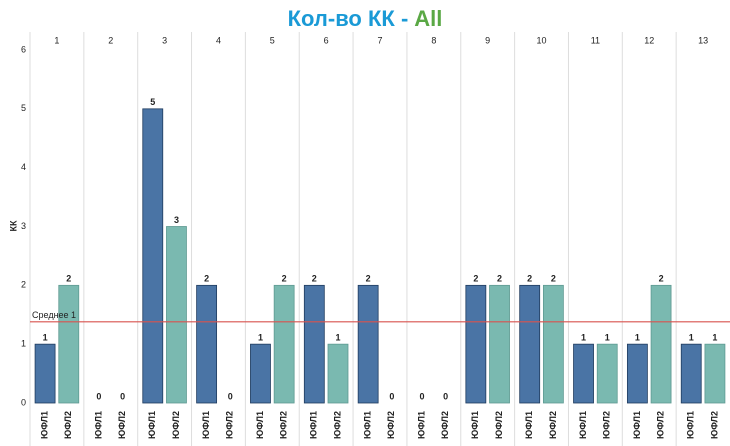 Image resolution: width=730 pixels, height=446 pixels. What do you see at coordinates (542, 40) in the screenshot?
I see `group-label: 10` at bounding box center [542, 40].